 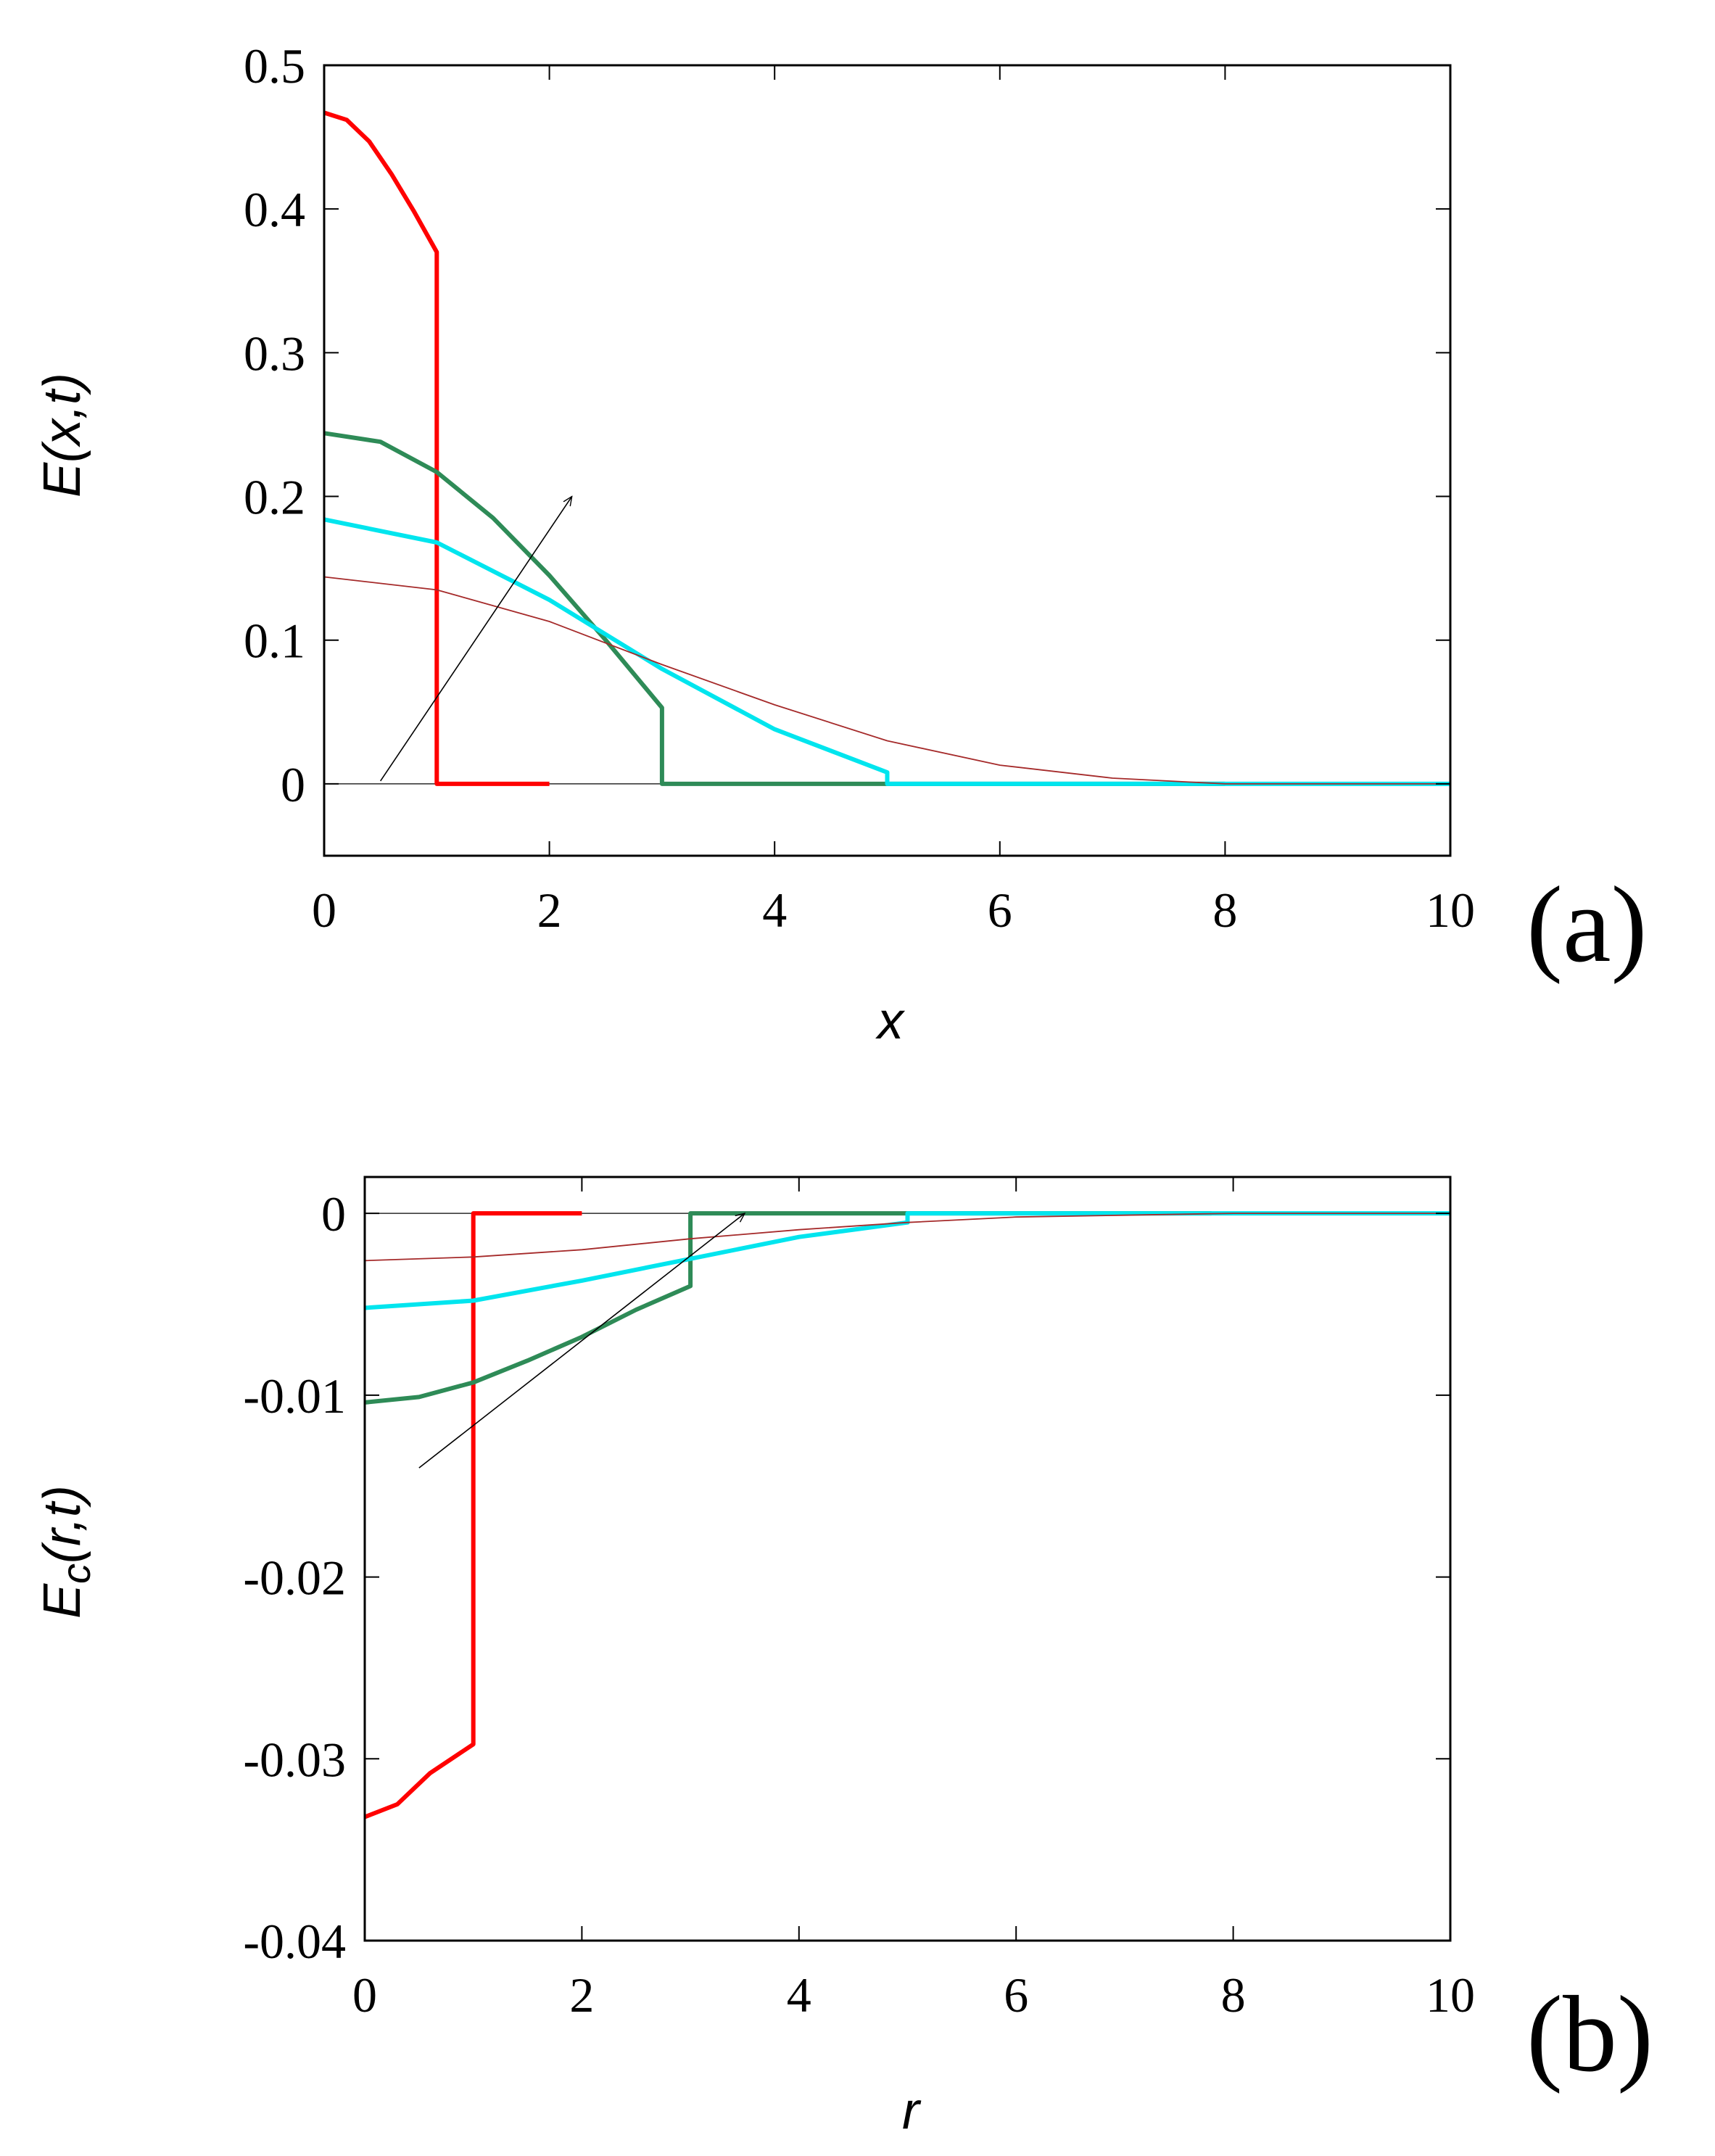 I want to click on panel-a-series-red, so click(x=436, y=448).